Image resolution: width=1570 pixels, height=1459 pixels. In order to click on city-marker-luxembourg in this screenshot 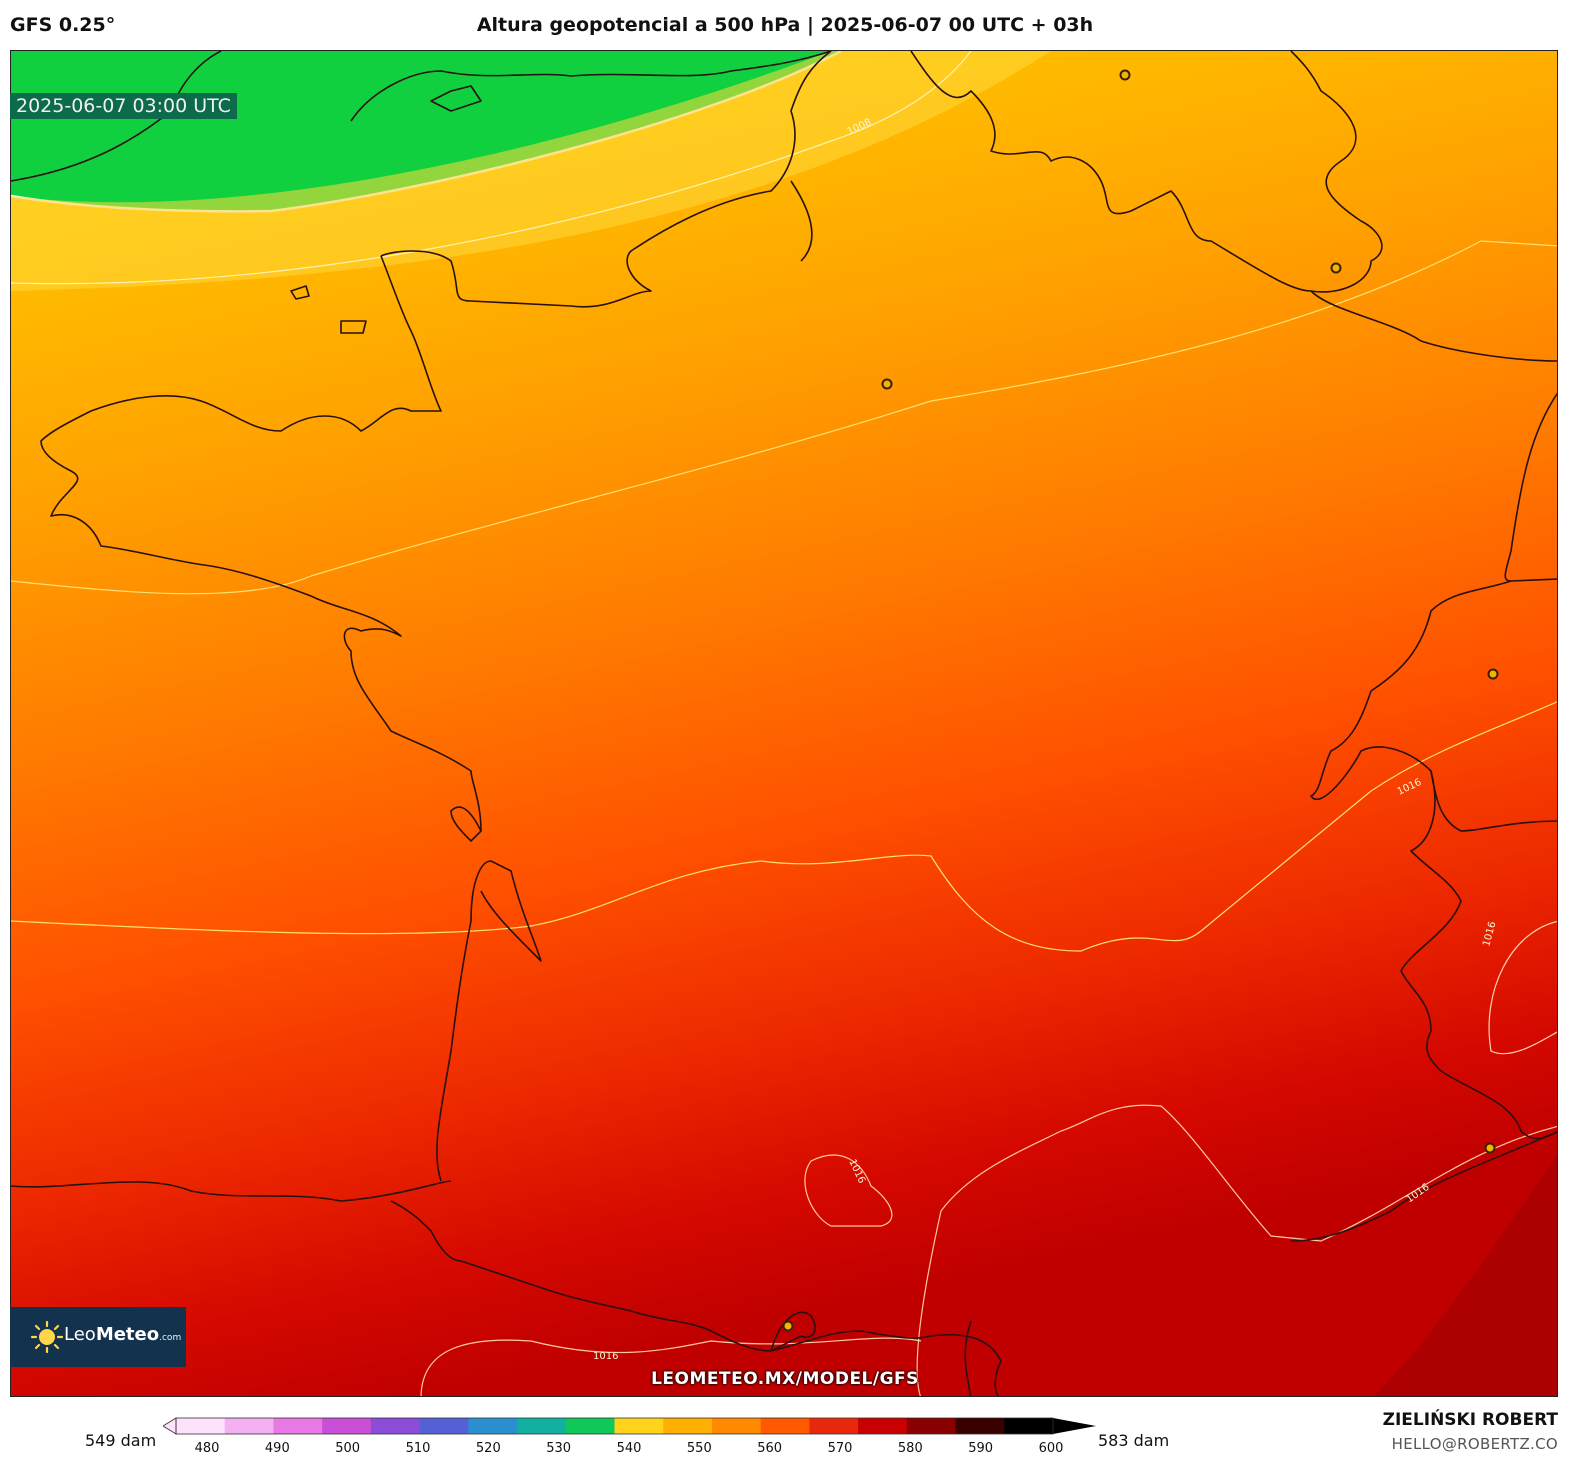, I will do `click(1336, 268)`.